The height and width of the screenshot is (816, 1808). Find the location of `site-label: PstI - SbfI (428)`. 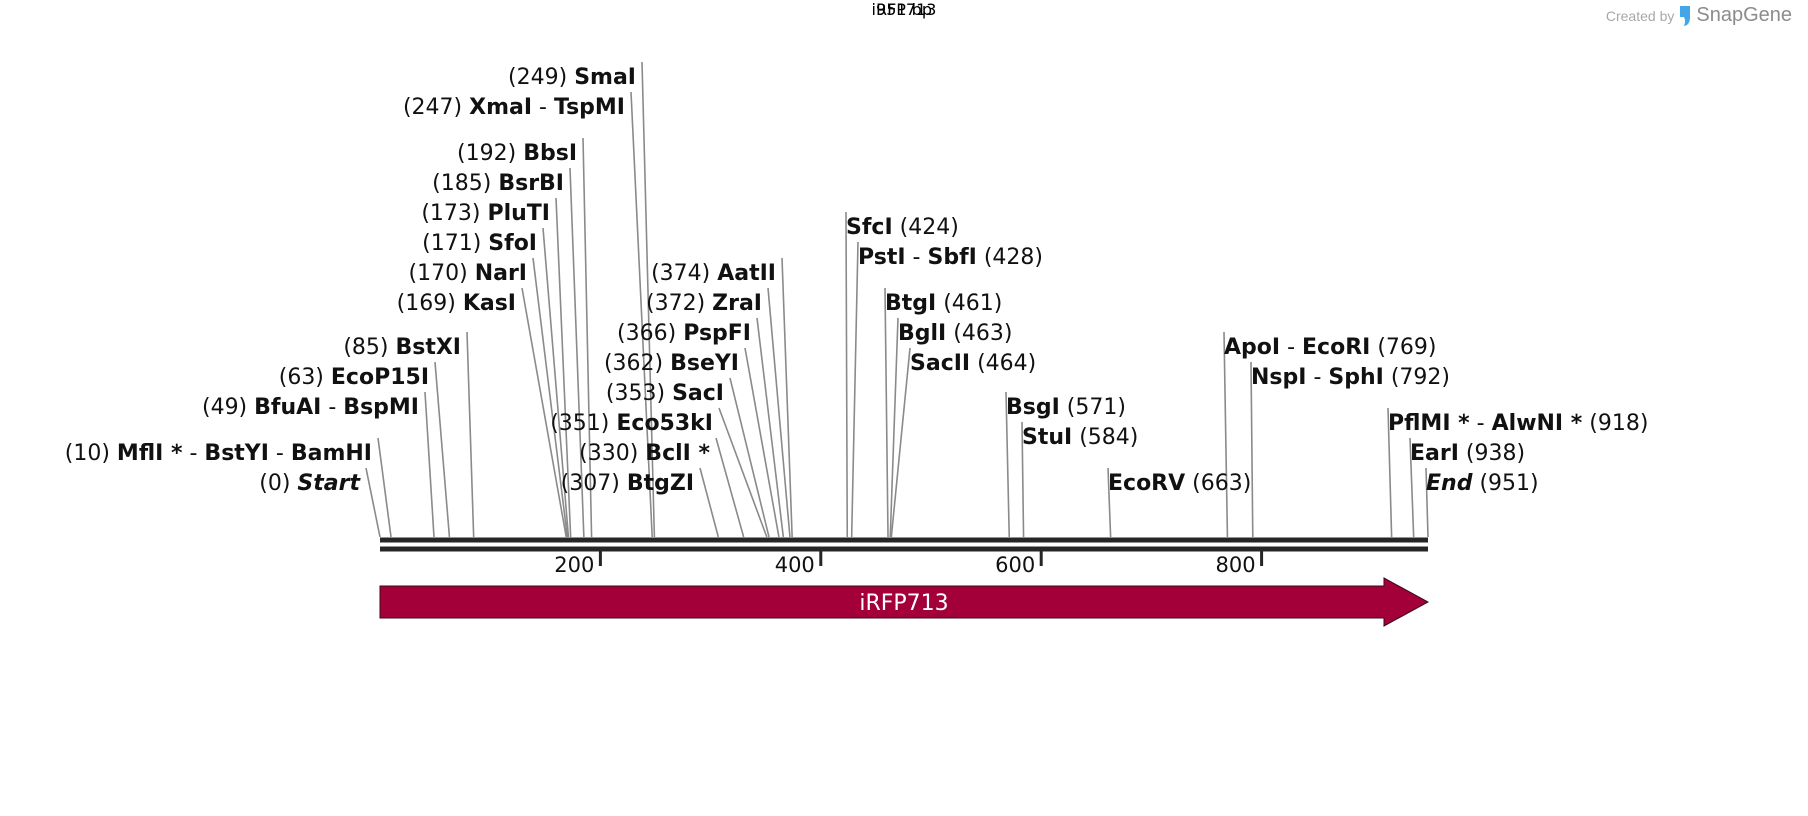

site-label: PstI - SbfI (428) is located at coordinates (950, 257).